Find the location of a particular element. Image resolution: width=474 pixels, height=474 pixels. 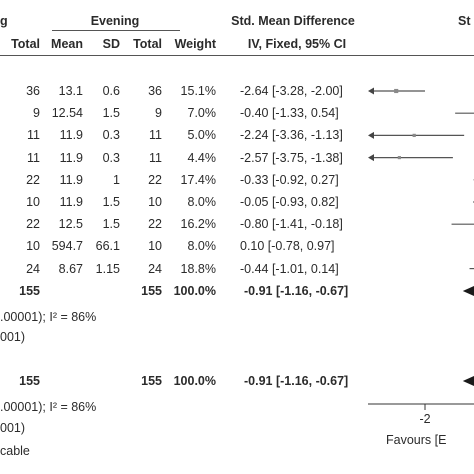

overall-test: 001) is located at coordinates (13, 428).